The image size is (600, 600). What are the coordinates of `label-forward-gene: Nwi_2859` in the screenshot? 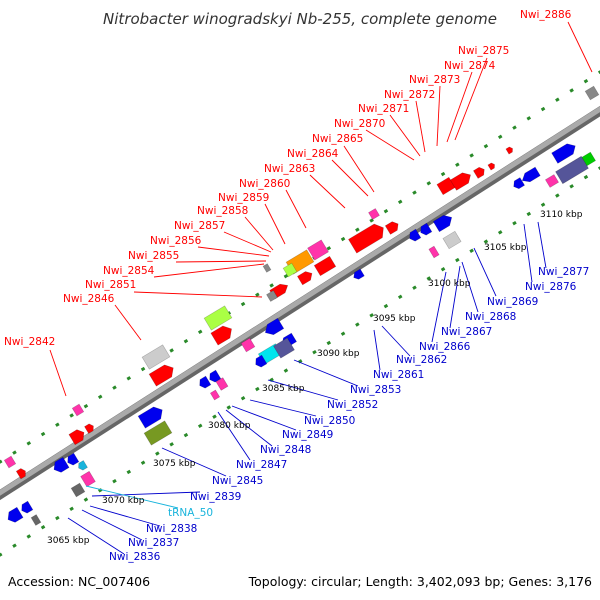 It's located at (243, 198).